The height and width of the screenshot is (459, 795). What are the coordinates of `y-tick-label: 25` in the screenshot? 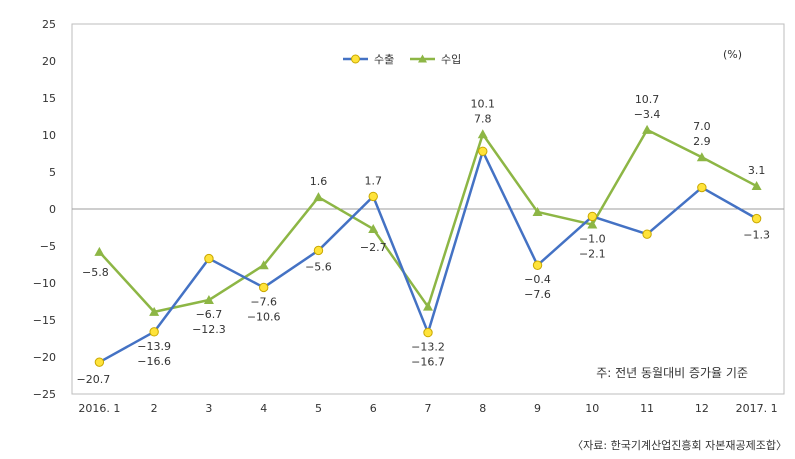 It's located at (49, 24).